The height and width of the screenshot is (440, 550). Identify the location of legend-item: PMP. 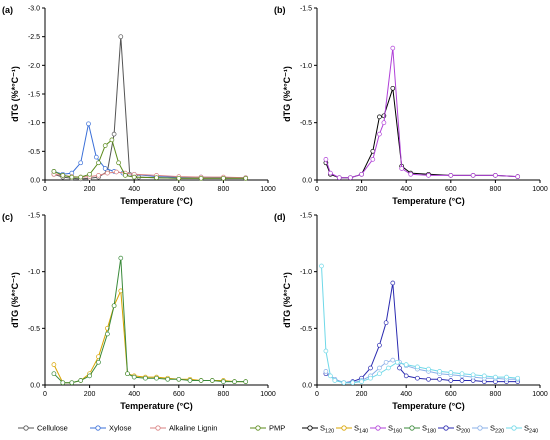
(267, 428).